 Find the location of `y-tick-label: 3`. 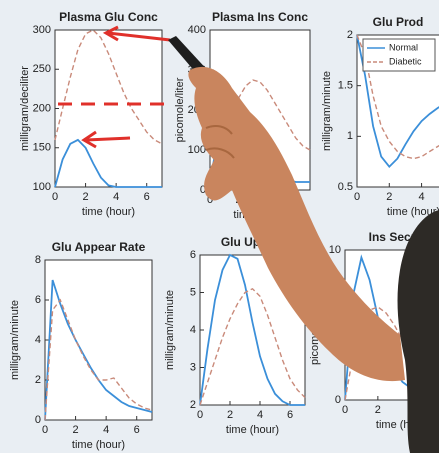

y-tick-label: 3 is located at coordinates (193, 367).